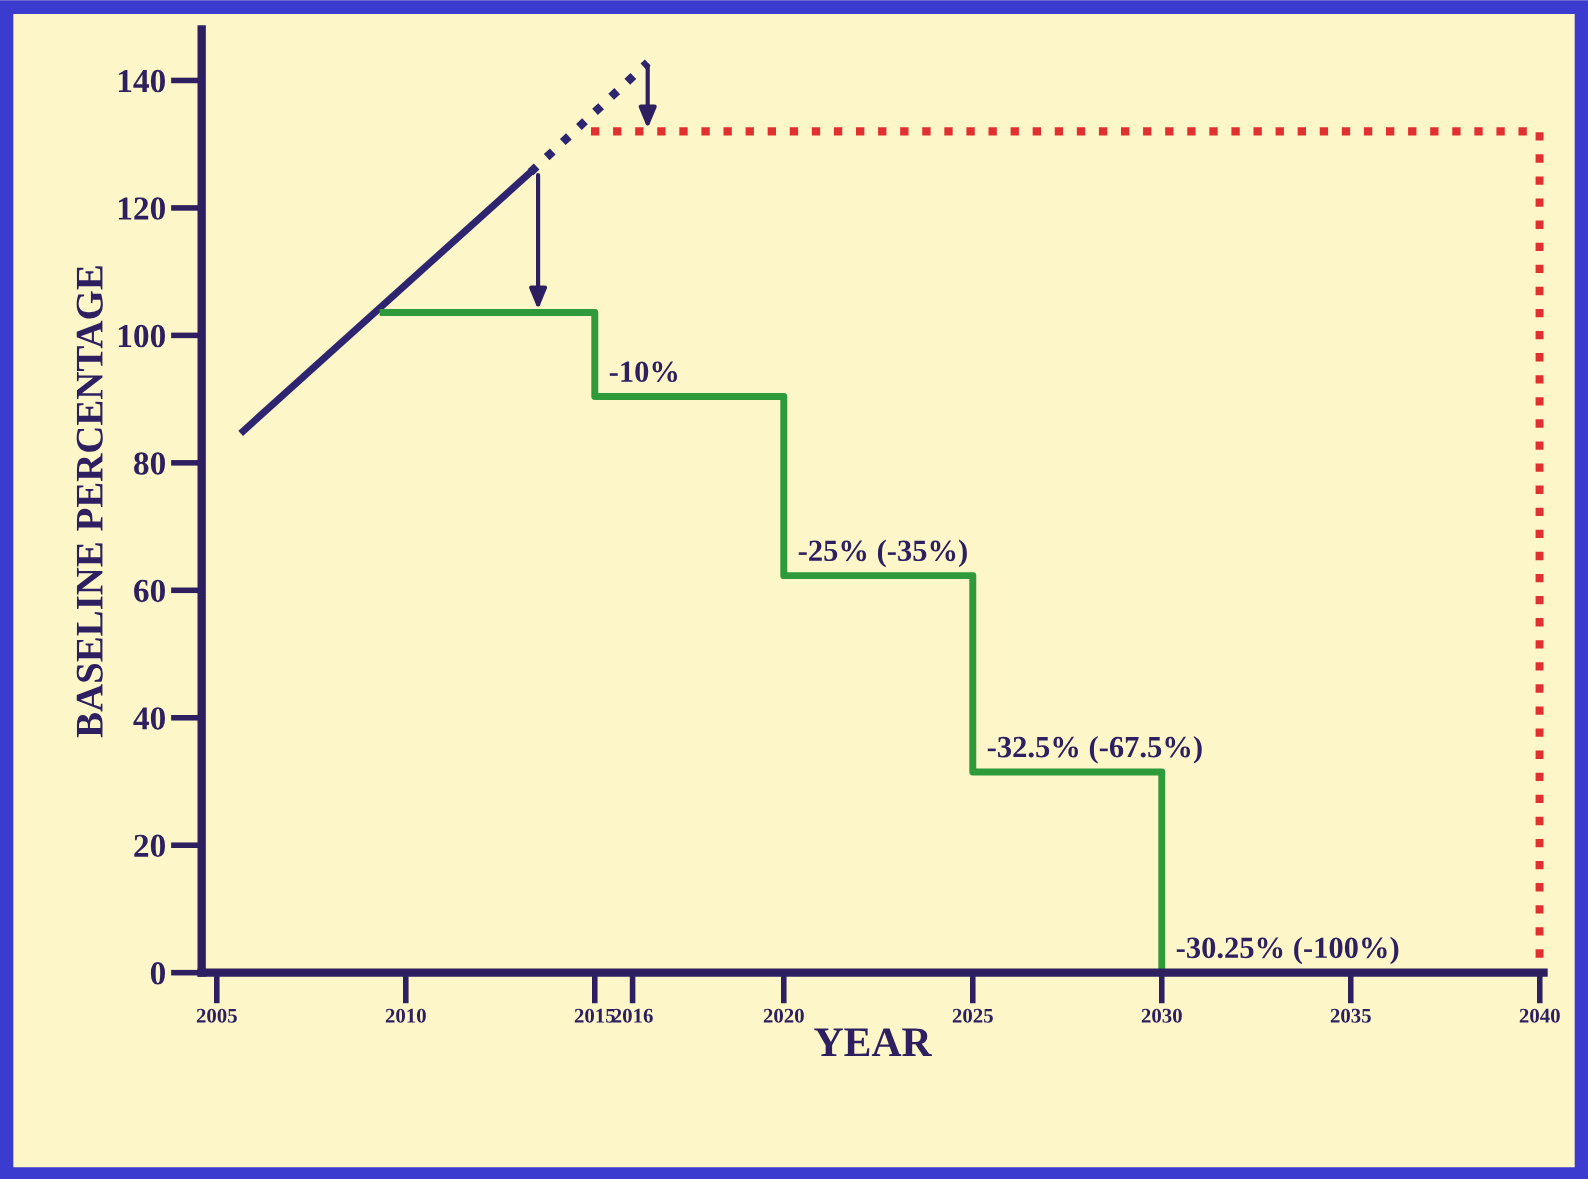 This screenshot has width=1588, height=1179. Describe the element at coordinates (972, 1015) in the screenshot. I see `x-tick-label: 2025` at that location.